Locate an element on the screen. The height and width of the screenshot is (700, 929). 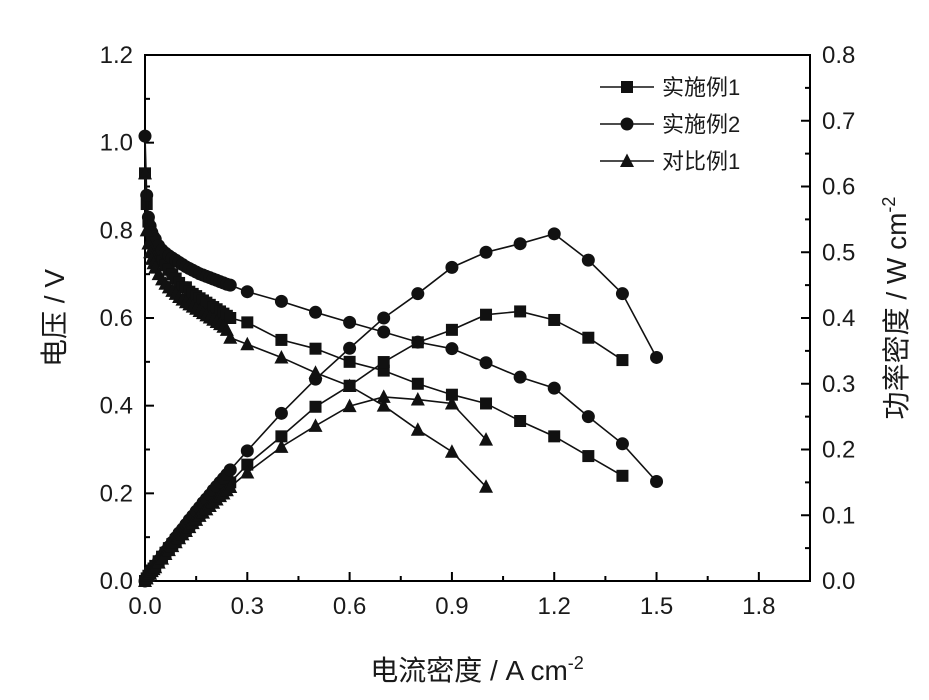
legend-item: 对比例1 is located at coordinates (670, 161).